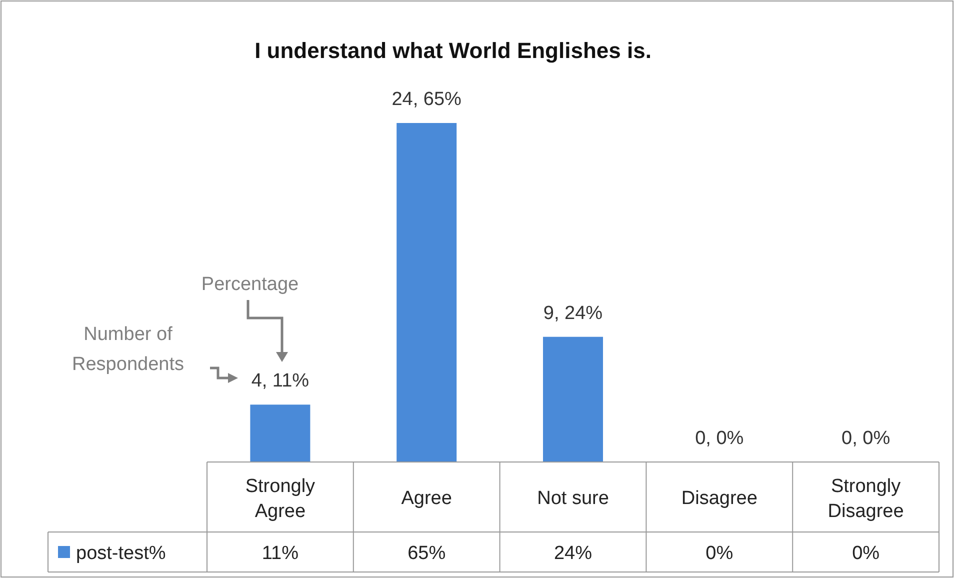  What do you see at coordinates (573, 313) in the screenshot?
I see `data-label: 9, 24%` at bounding box center [573, 313].